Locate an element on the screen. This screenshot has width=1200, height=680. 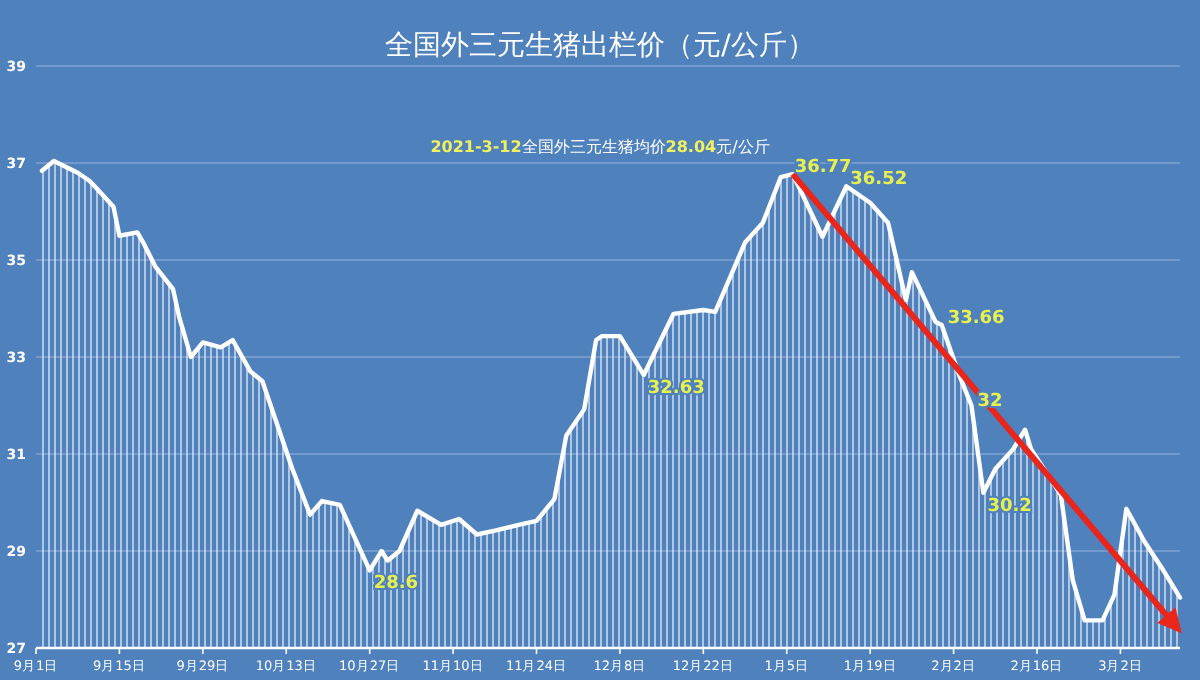
annotation: 36.77 is located at coordinates (823, 168).